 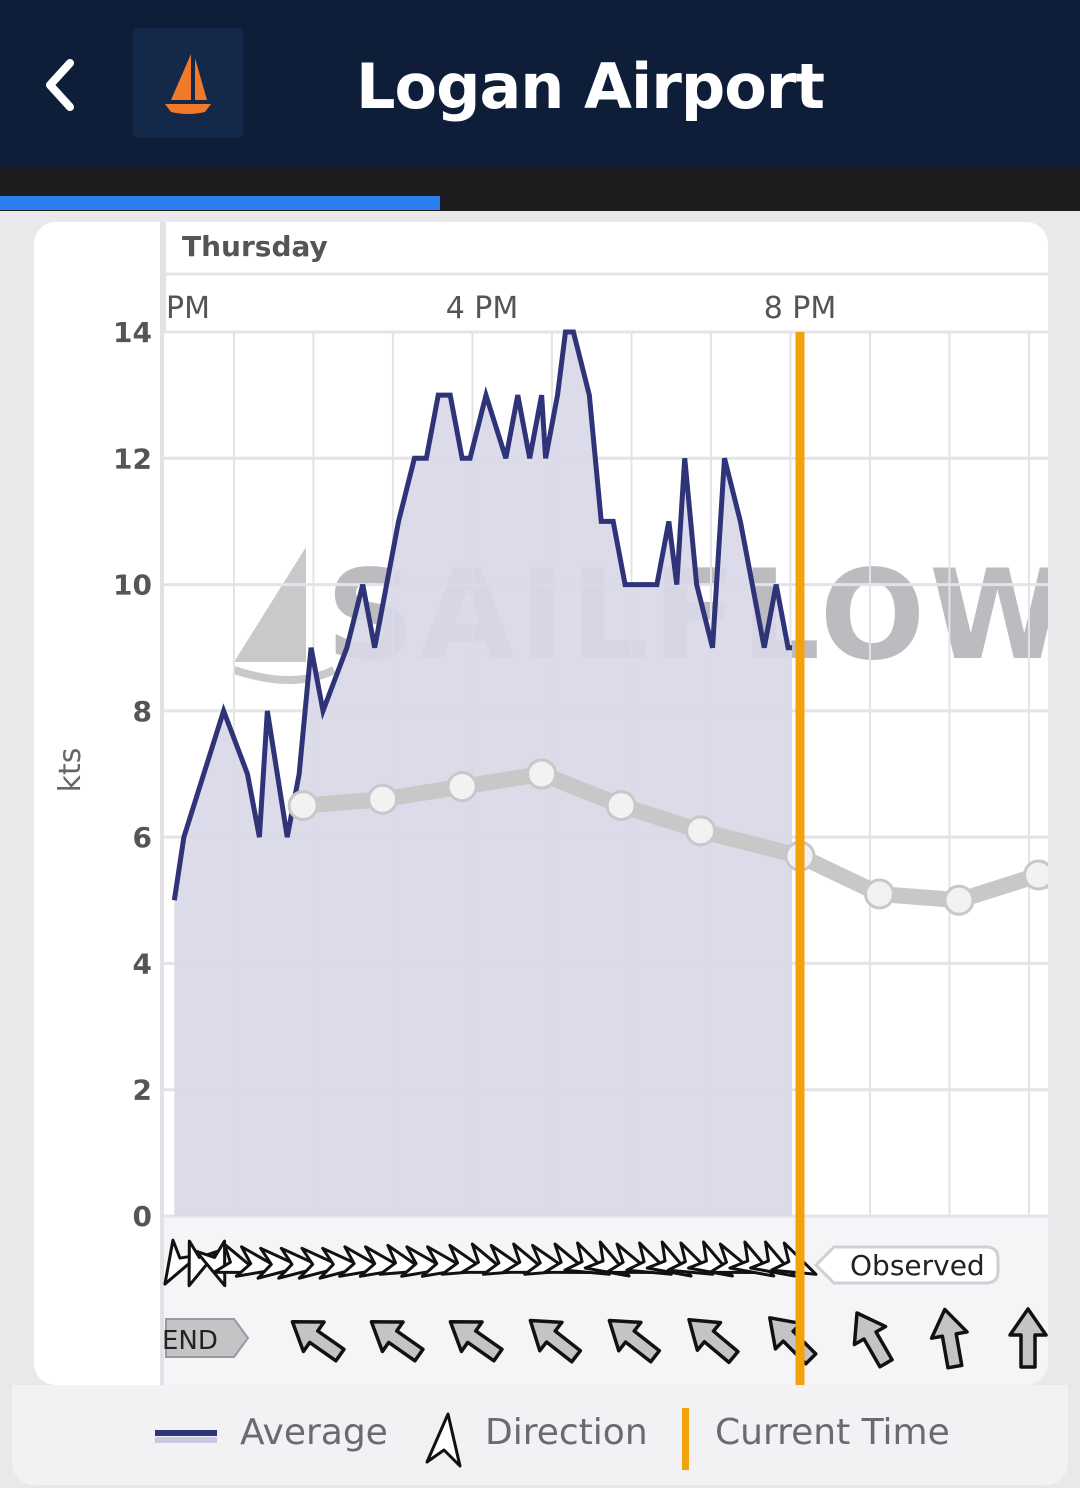 What do you see at coordinates (132, 332) in the screenshot?
I see `y-tick-label: 14` at bounding box center [132, 332].